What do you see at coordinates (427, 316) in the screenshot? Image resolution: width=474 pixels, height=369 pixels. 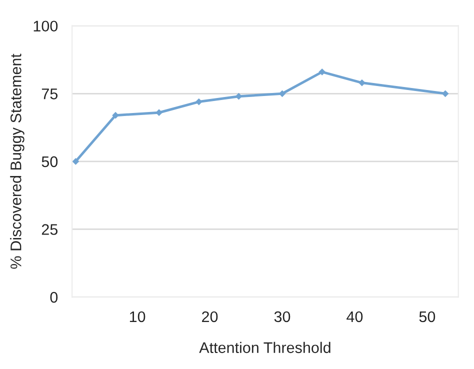 I see `x-tick-label: 50` at bounding box center [427, 316].